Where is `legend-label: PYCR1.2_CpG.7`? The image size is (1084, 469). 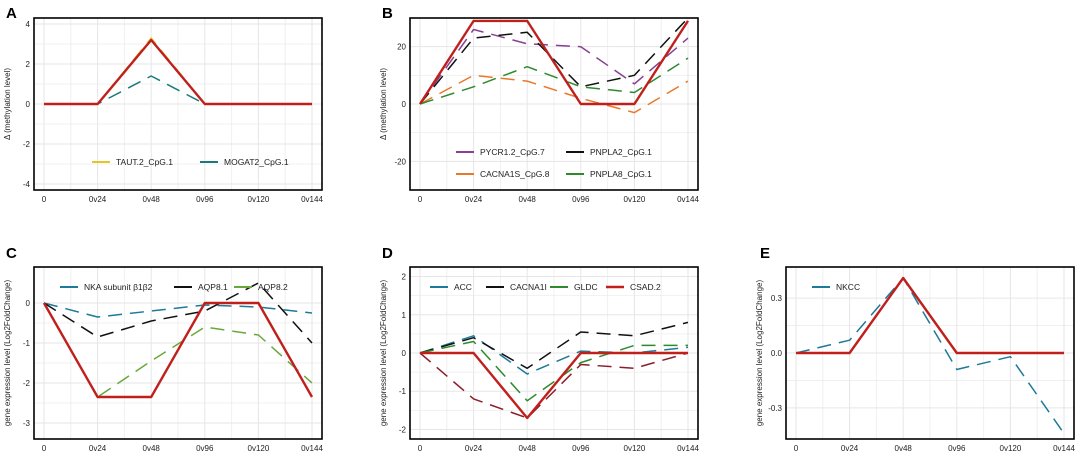
legend-label: PYCR1.2_CpG.7 is located at coordinates (512, 152).